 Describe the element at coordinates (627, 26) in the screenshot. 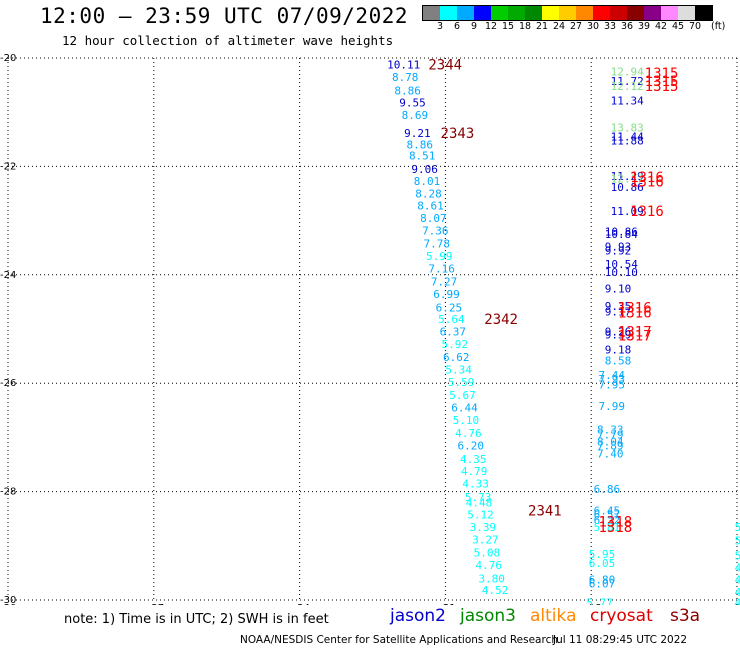

I see `scale-label: 36` at that location.